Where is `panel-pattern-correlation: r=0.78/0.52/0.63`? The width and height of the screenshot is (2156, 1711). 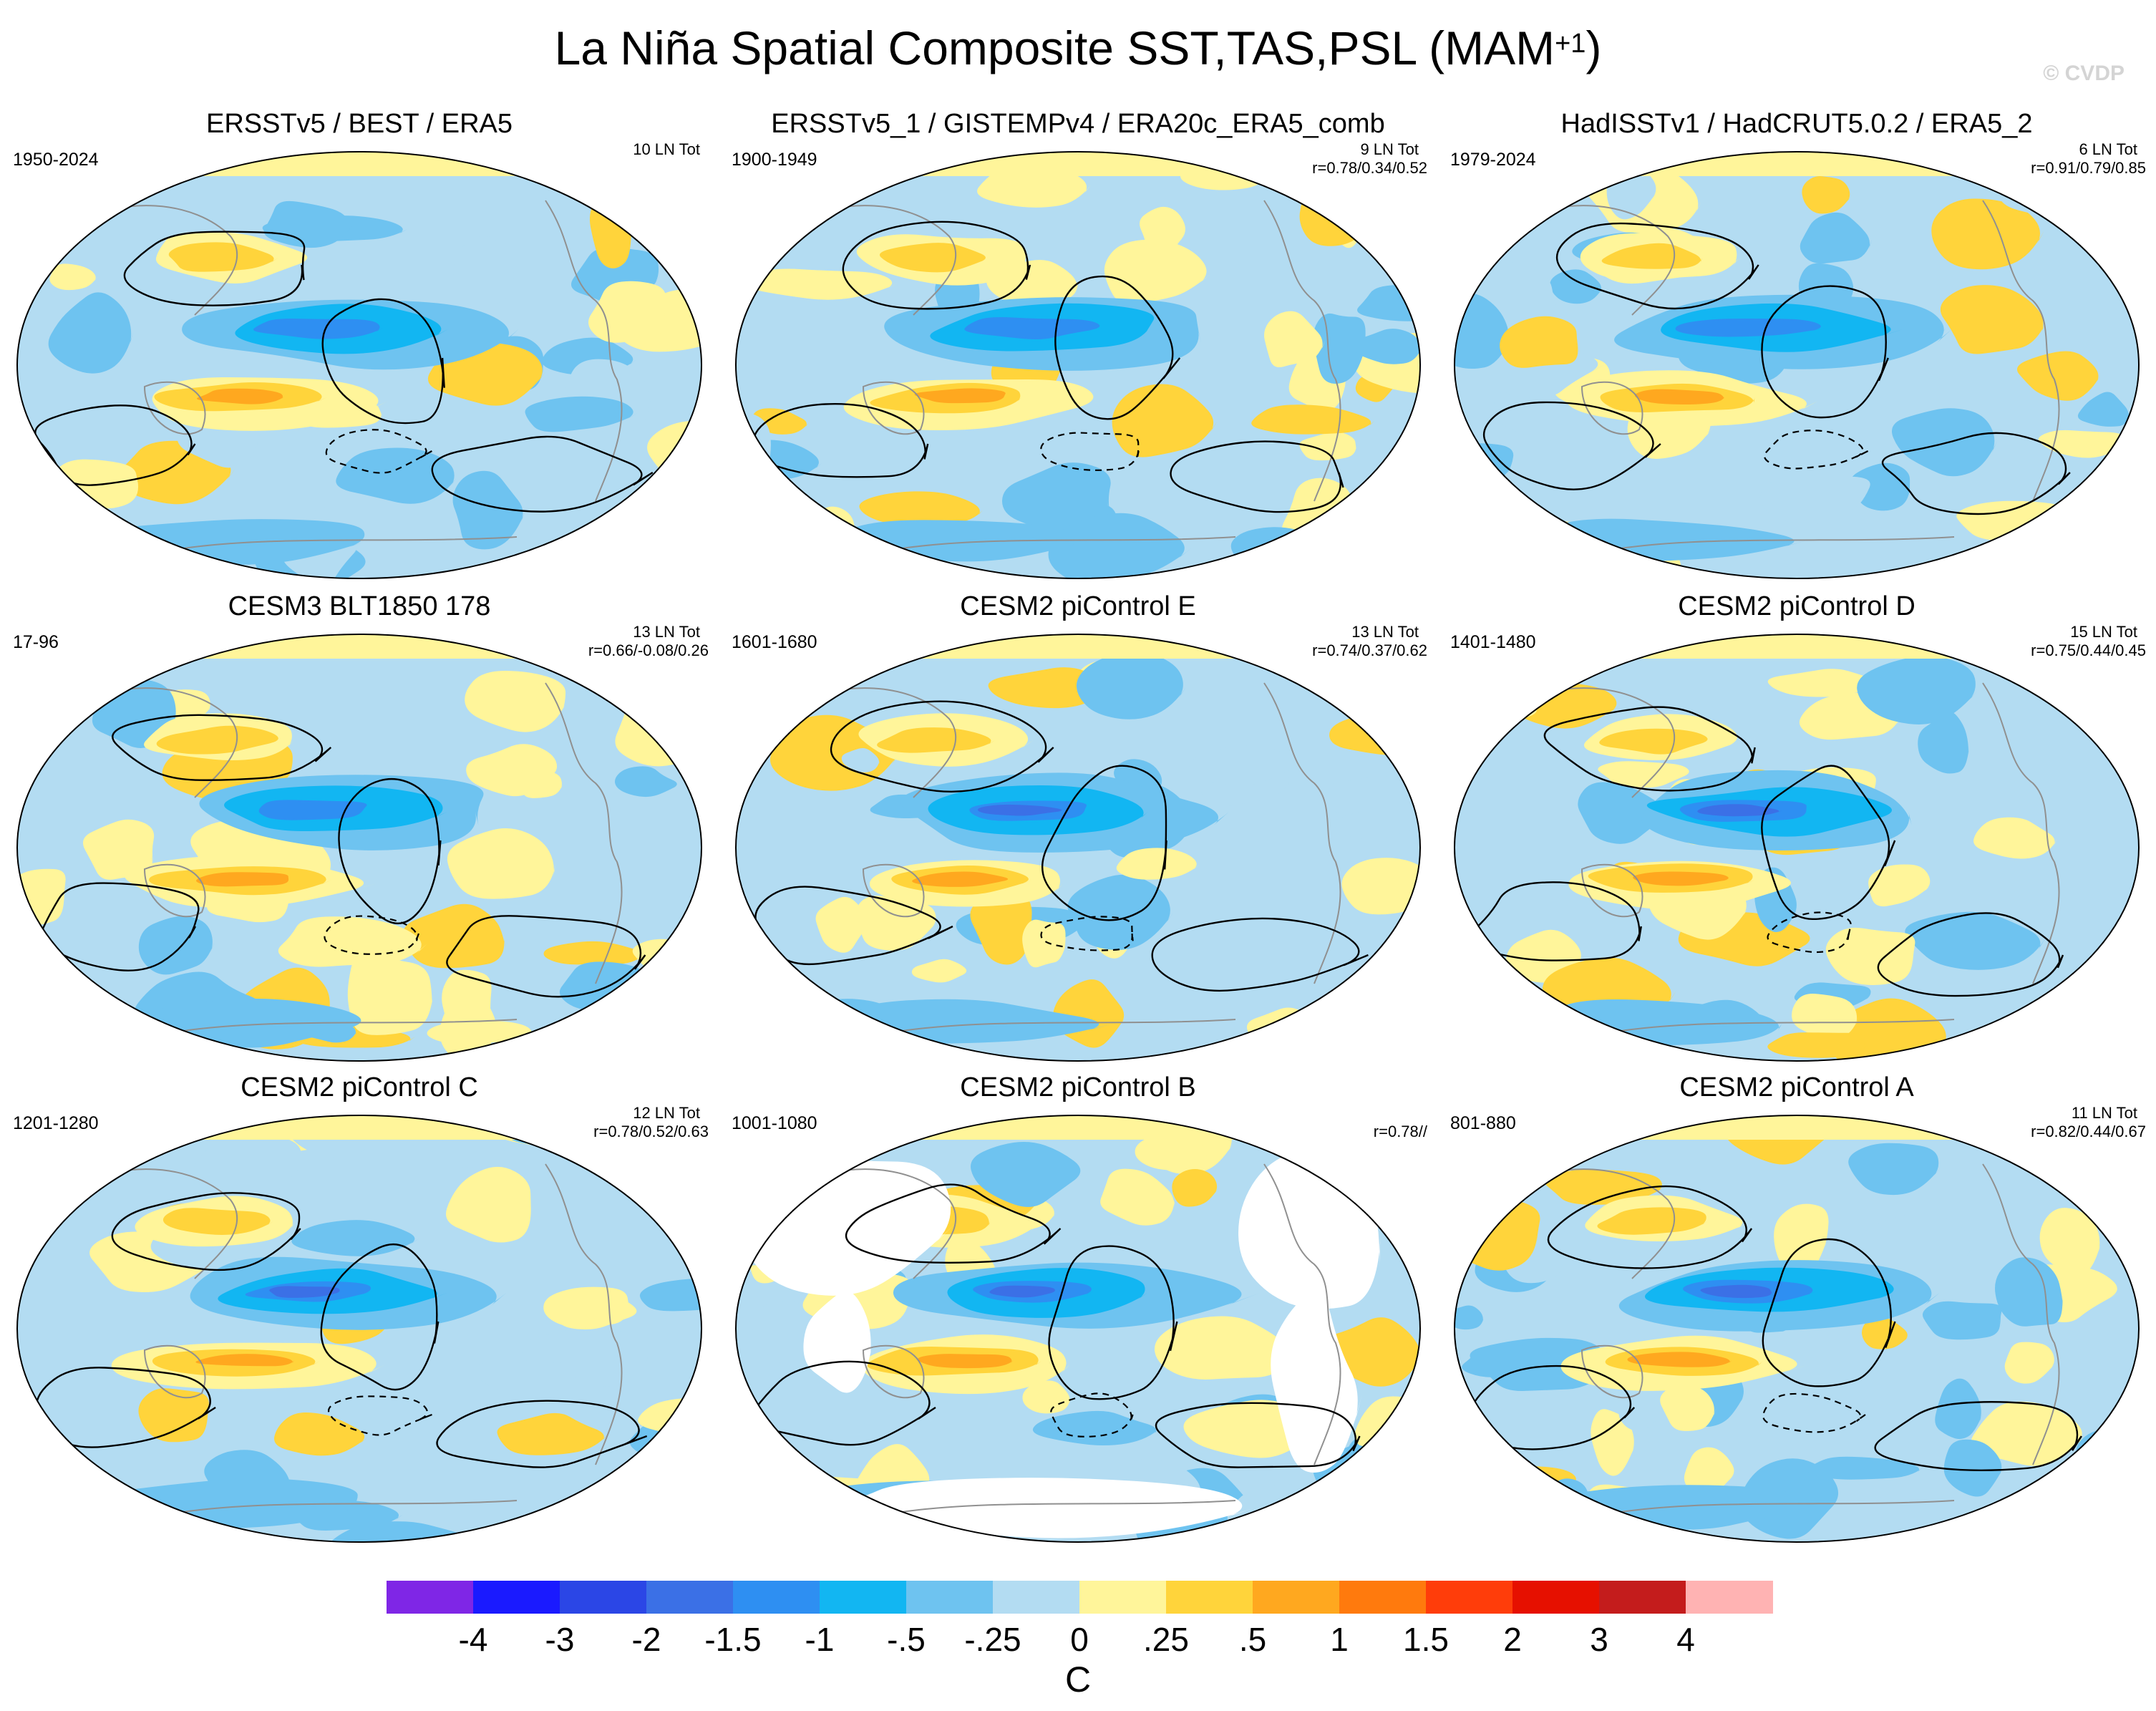
panel-pattern-correlation: r=0.78/0.52/0.63 is located at coordinates (651, 1131).